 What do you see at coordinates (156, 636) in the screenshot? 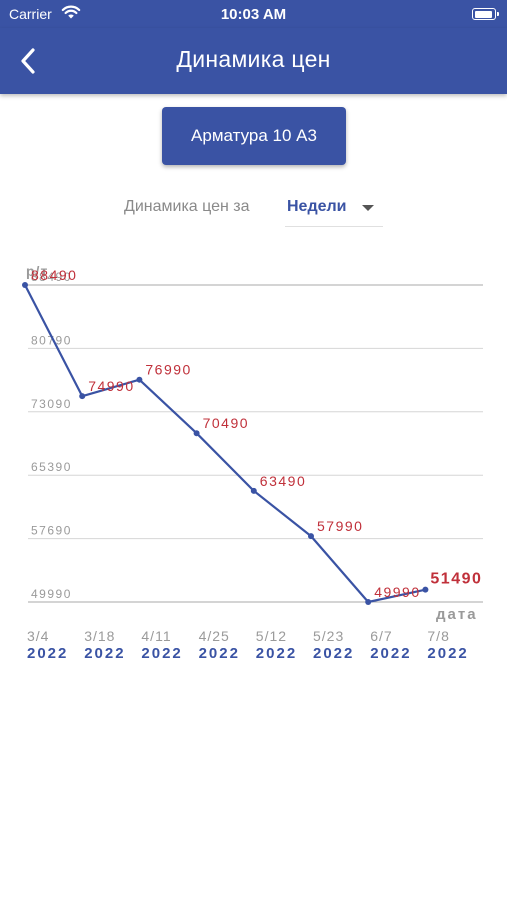
I see `x-tick-date: 4/11` at bounding box center [156, 636].